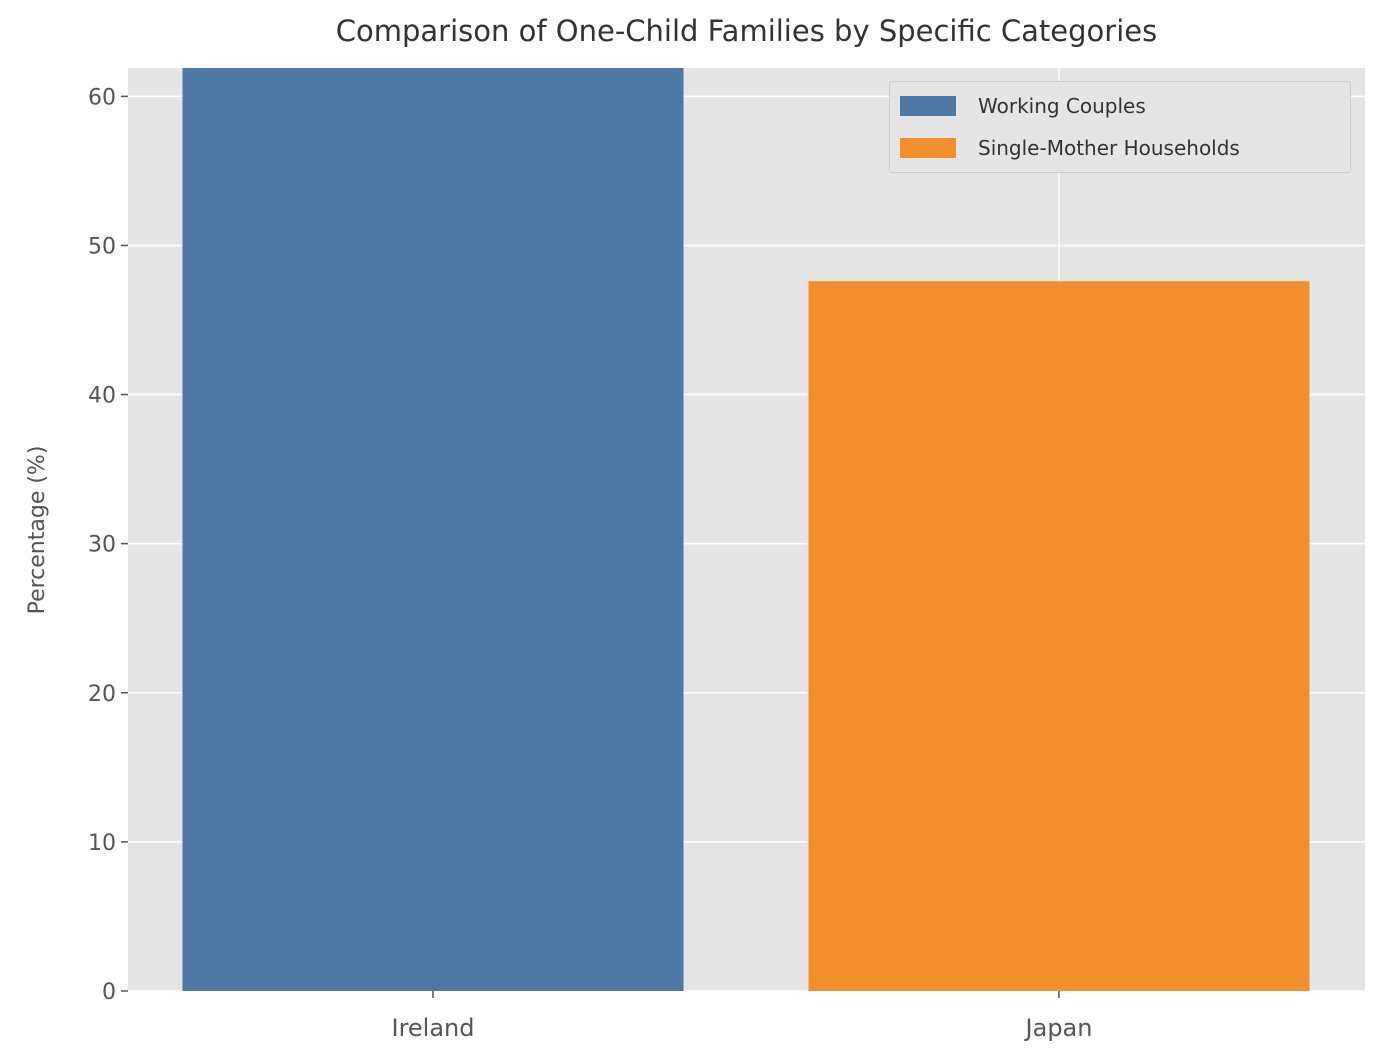 The height and width of the screenshot is (1064, 1386). I want to click on legend-item-single-mother-households: Single-Mother Households, so click(1070, 148).